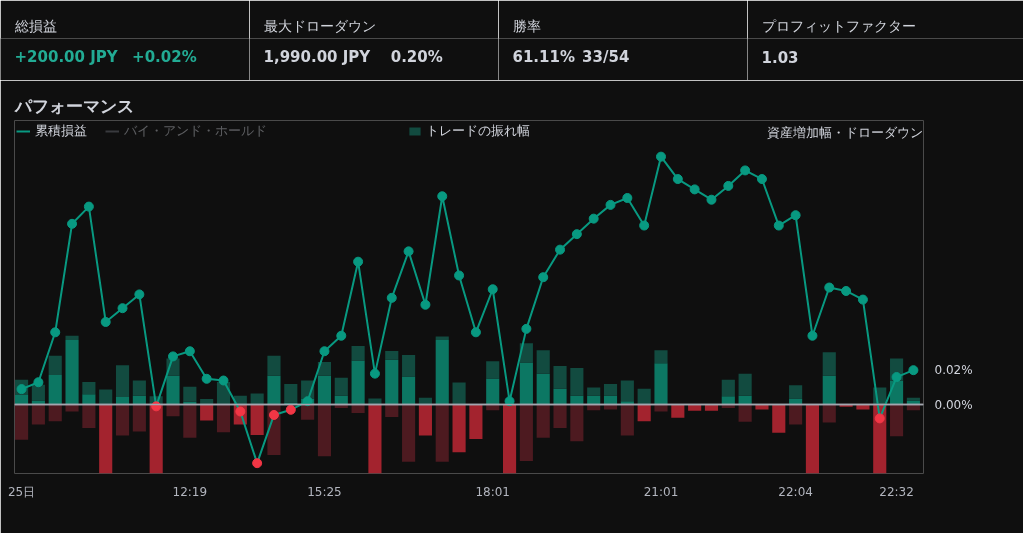 This screenshot has height=533, width=1023. Describe the element at coordinates (526, 25) in the screenshot. I see `text: 勝率` at that location.